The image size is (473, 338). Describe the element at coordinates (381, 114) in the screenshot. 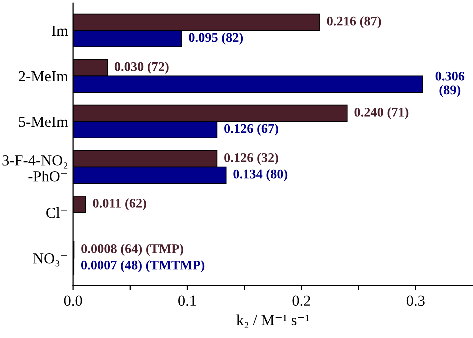

I see `data-label: 0.240 (71)` at that location.